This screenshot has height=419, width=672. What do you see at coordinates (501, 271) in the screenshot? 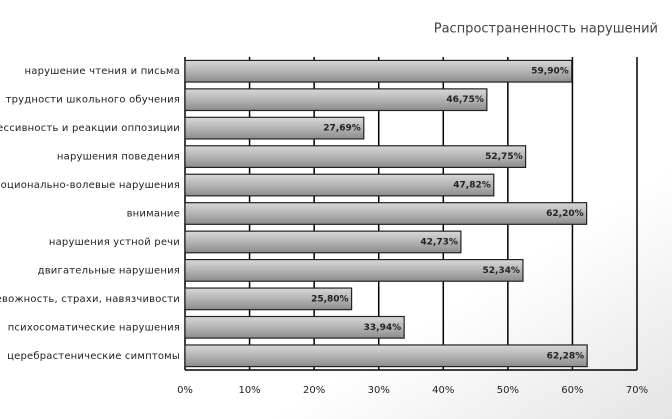
I see `value-label: 52,34%` at bounding box center [501, 271].